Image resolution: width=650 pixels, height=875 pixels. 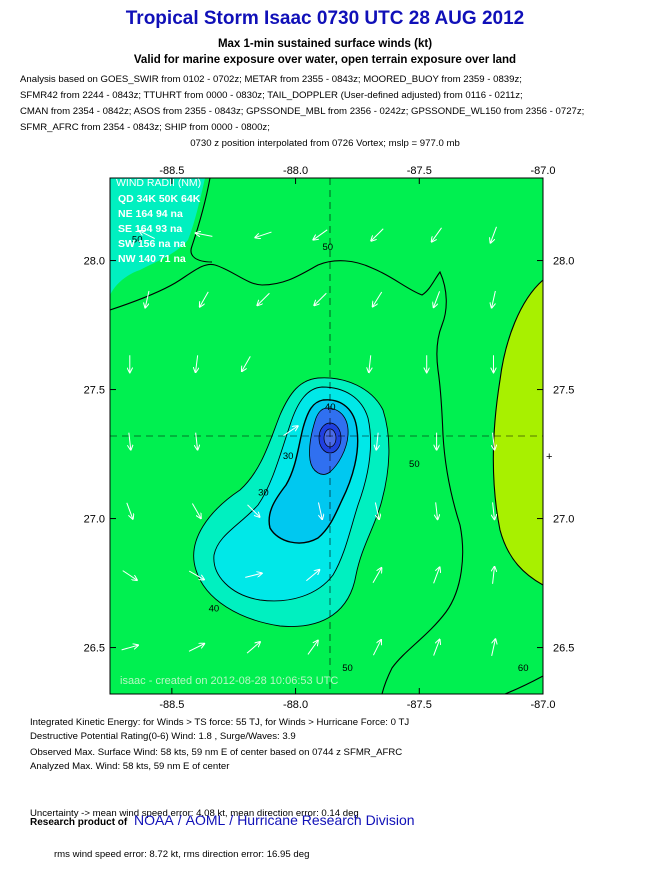 What do you see at coordinates (158, 183) in the screenshot?
I see `wind-radii-title: WIND RADII (NM)` at bounding box center [158, 183].